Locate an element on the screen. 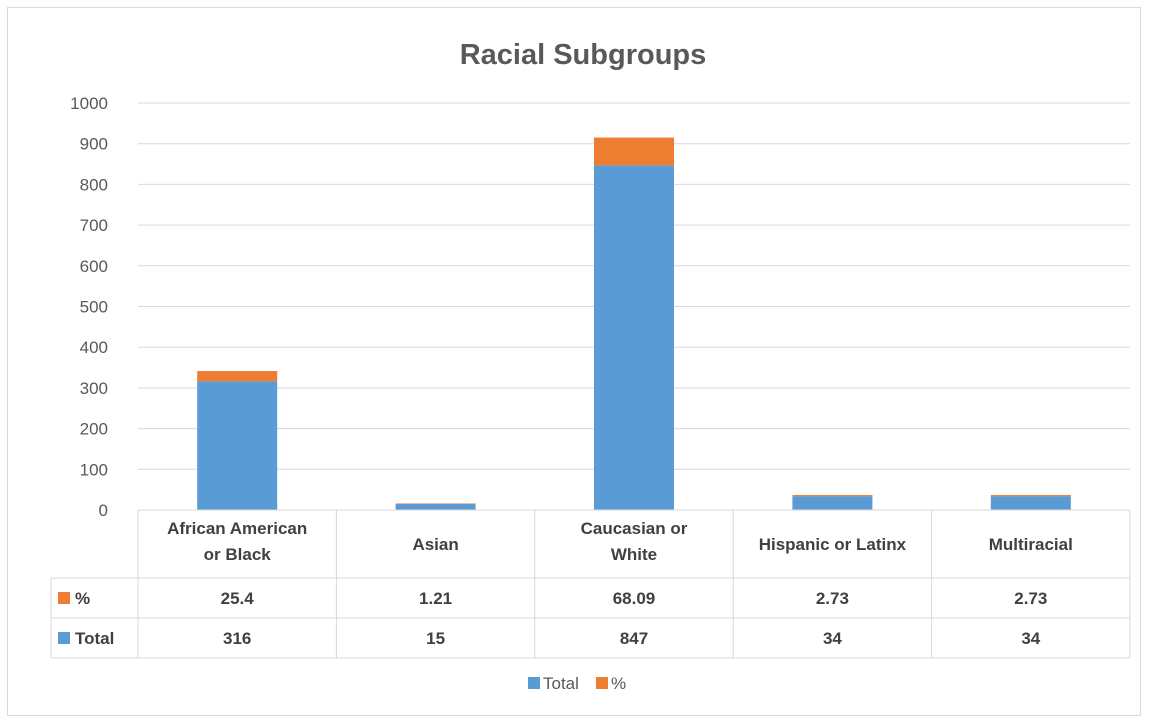 The width and height of the screenshot is (1149, 723). y-tick-label: 600 is located at coordinates (94, 266).